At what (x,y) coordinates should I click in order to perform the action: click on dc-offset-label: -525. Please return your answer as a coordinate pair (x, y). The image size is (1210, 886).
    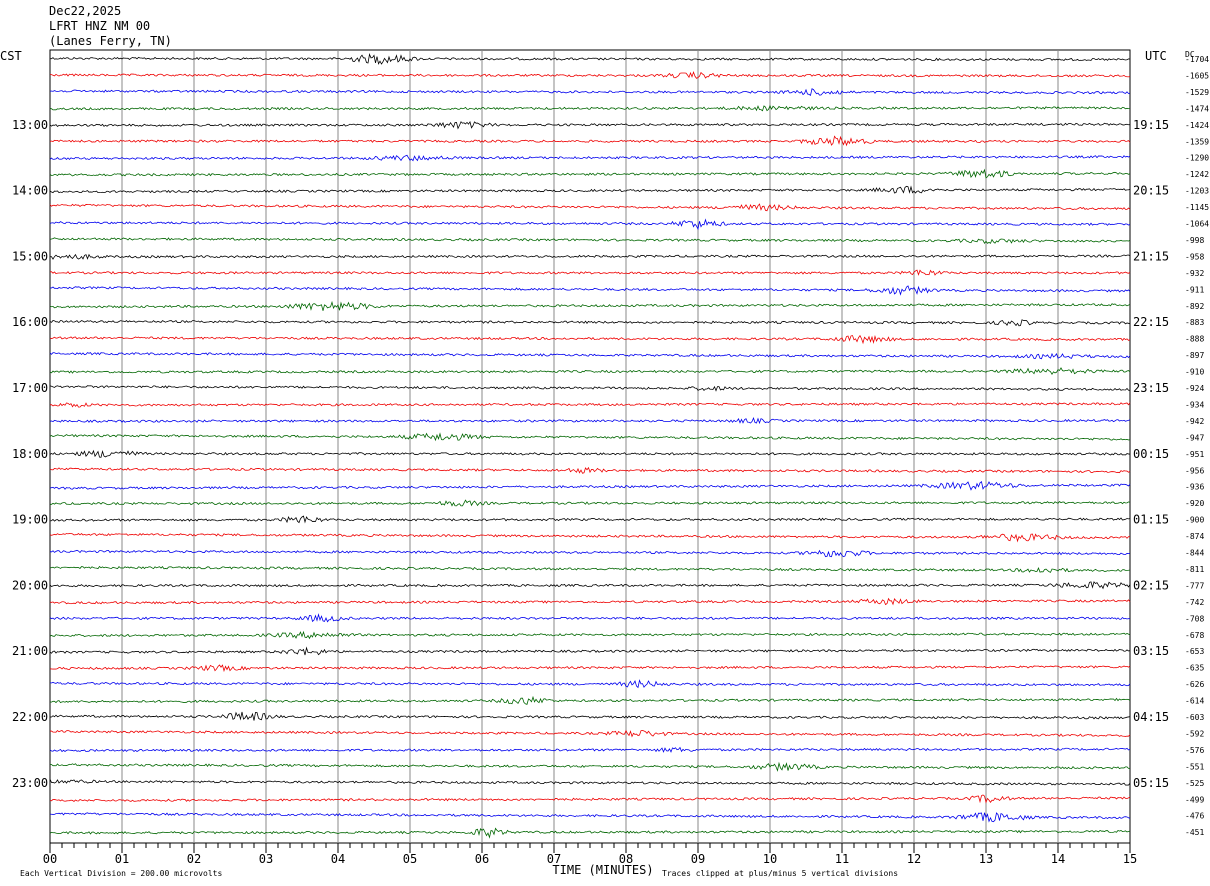
    Looking at the image, I should click on (1194, 783).